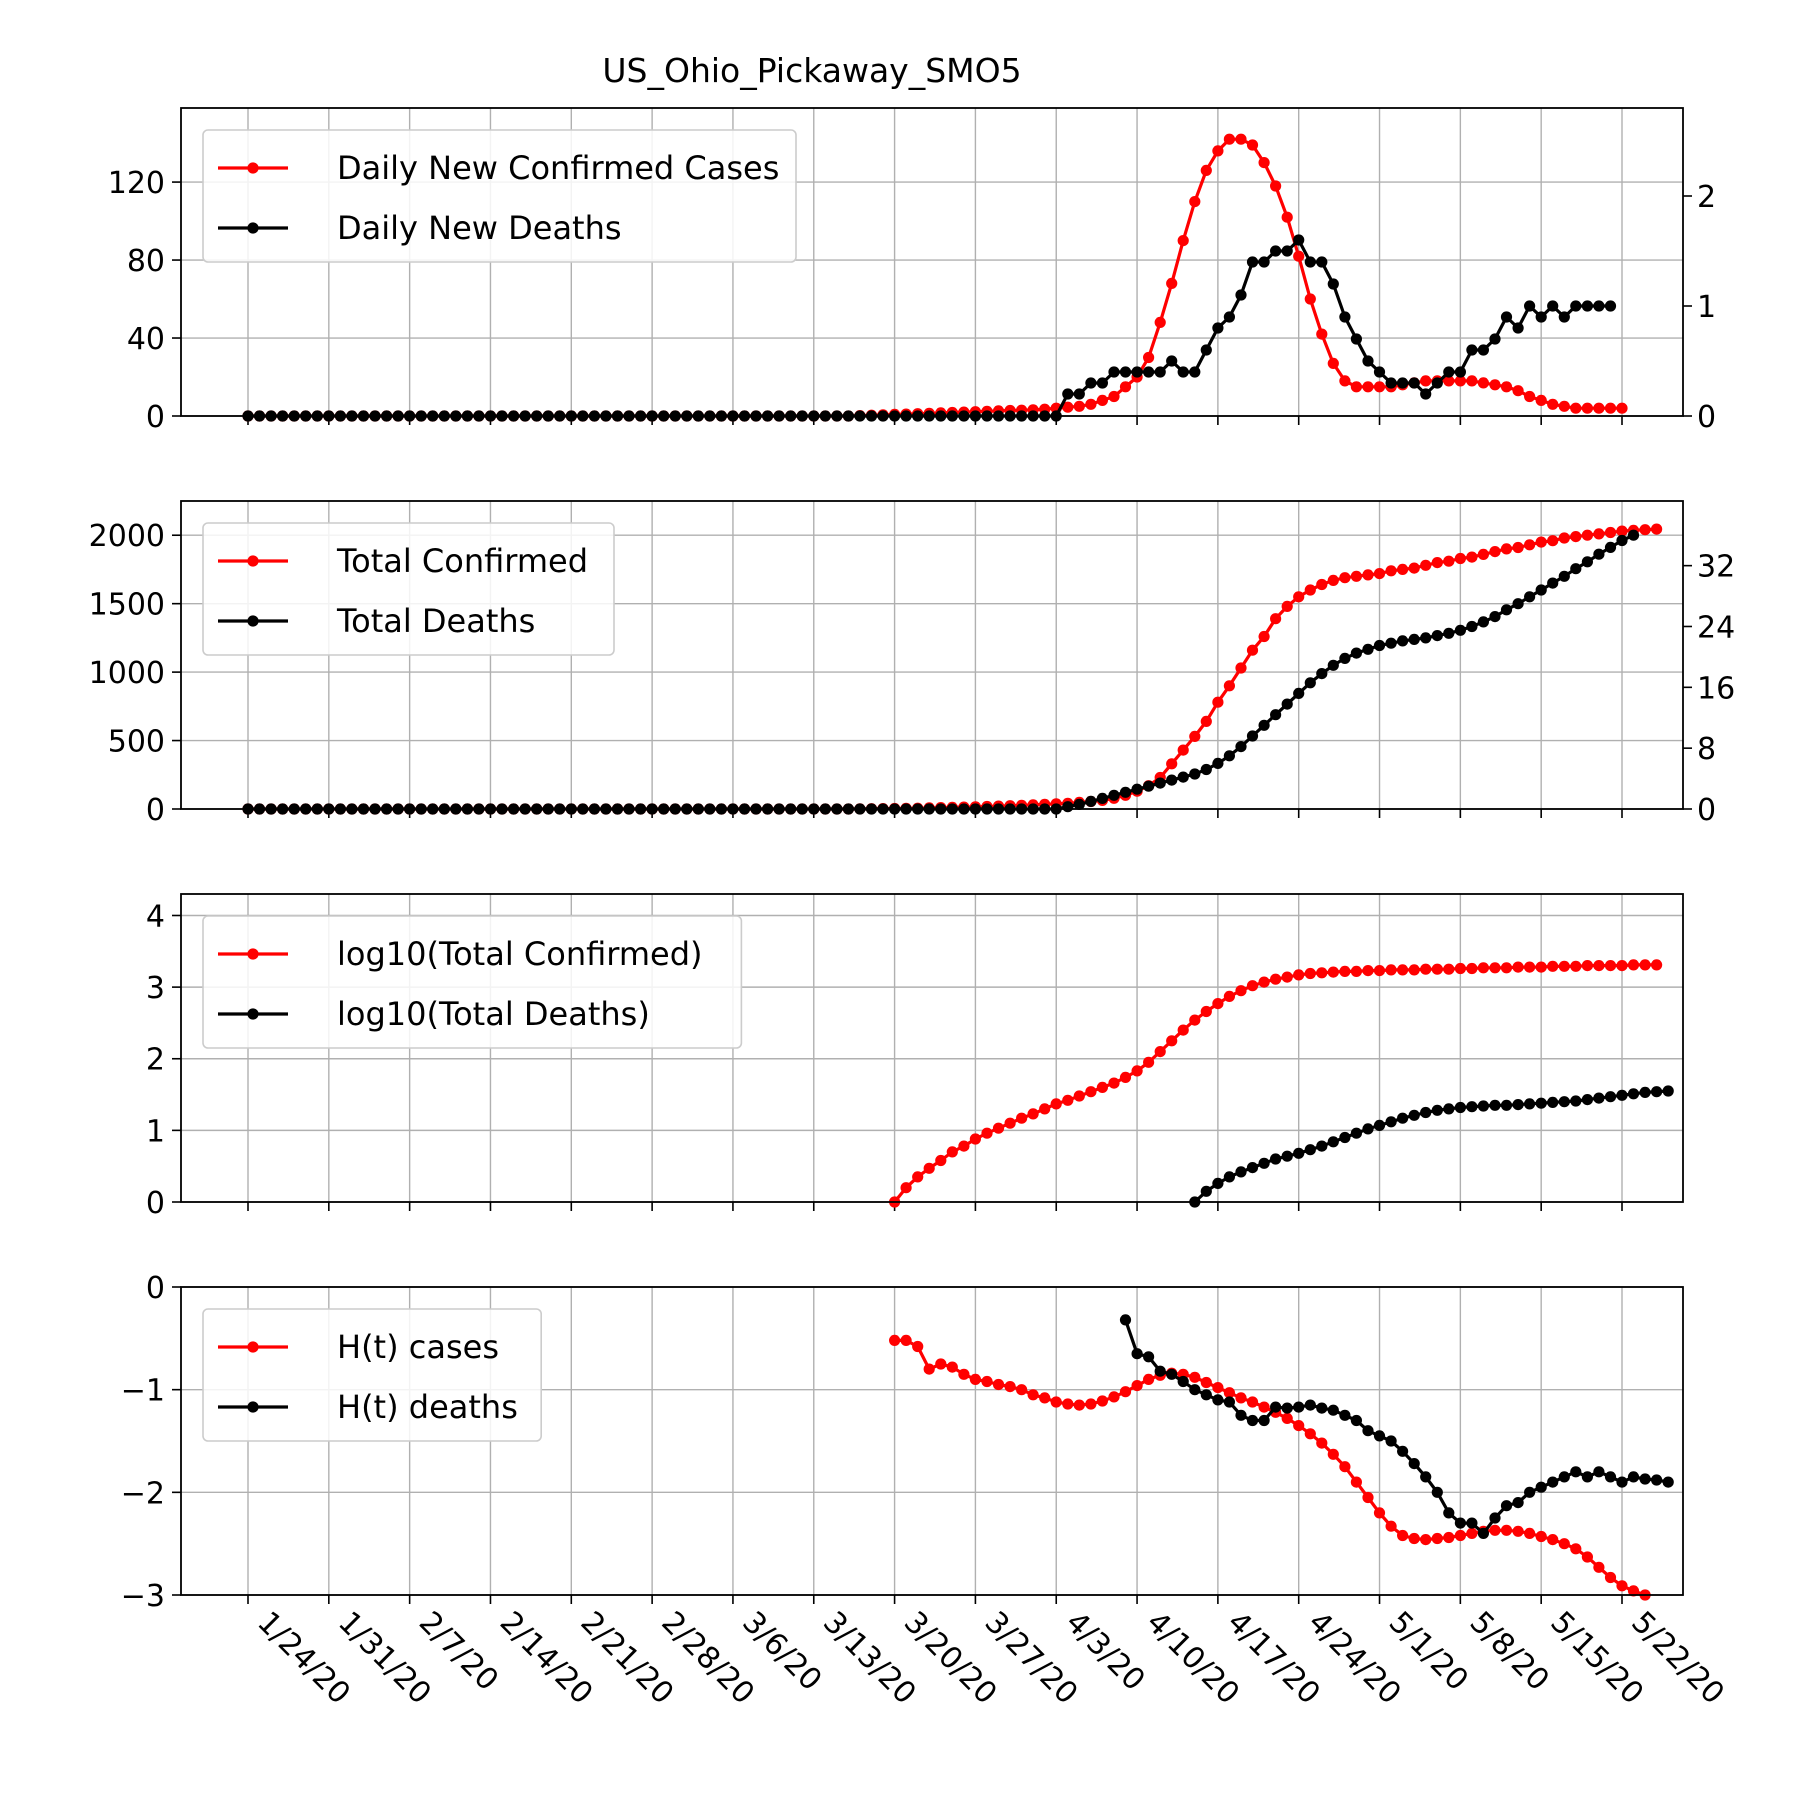  What do you see at coordinates (435, 621) in the screenshot?
I see `legend-label: Total Deaths` at bounding box center [435, 621].